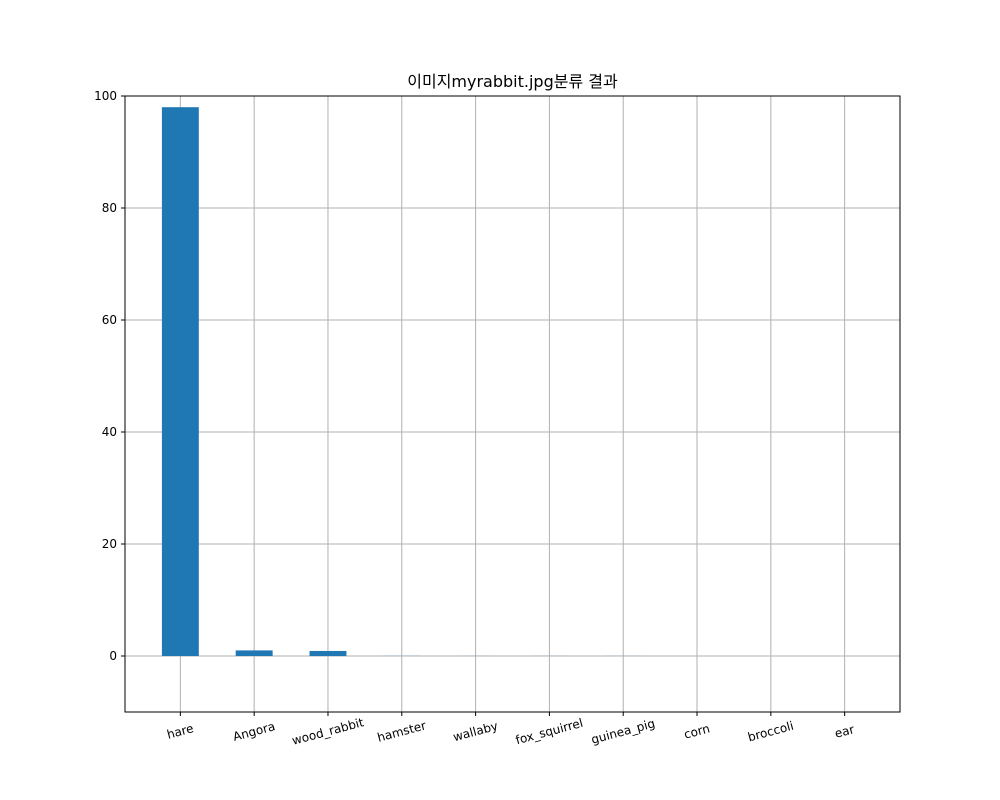 The width and height of the screenshot is (1000, 800). What do you see at coordinates (512, 81) in the screenshot?
I see `chart-title: 이미지myrabbit.jpg분류 결과` at bounding box center [512, 81].